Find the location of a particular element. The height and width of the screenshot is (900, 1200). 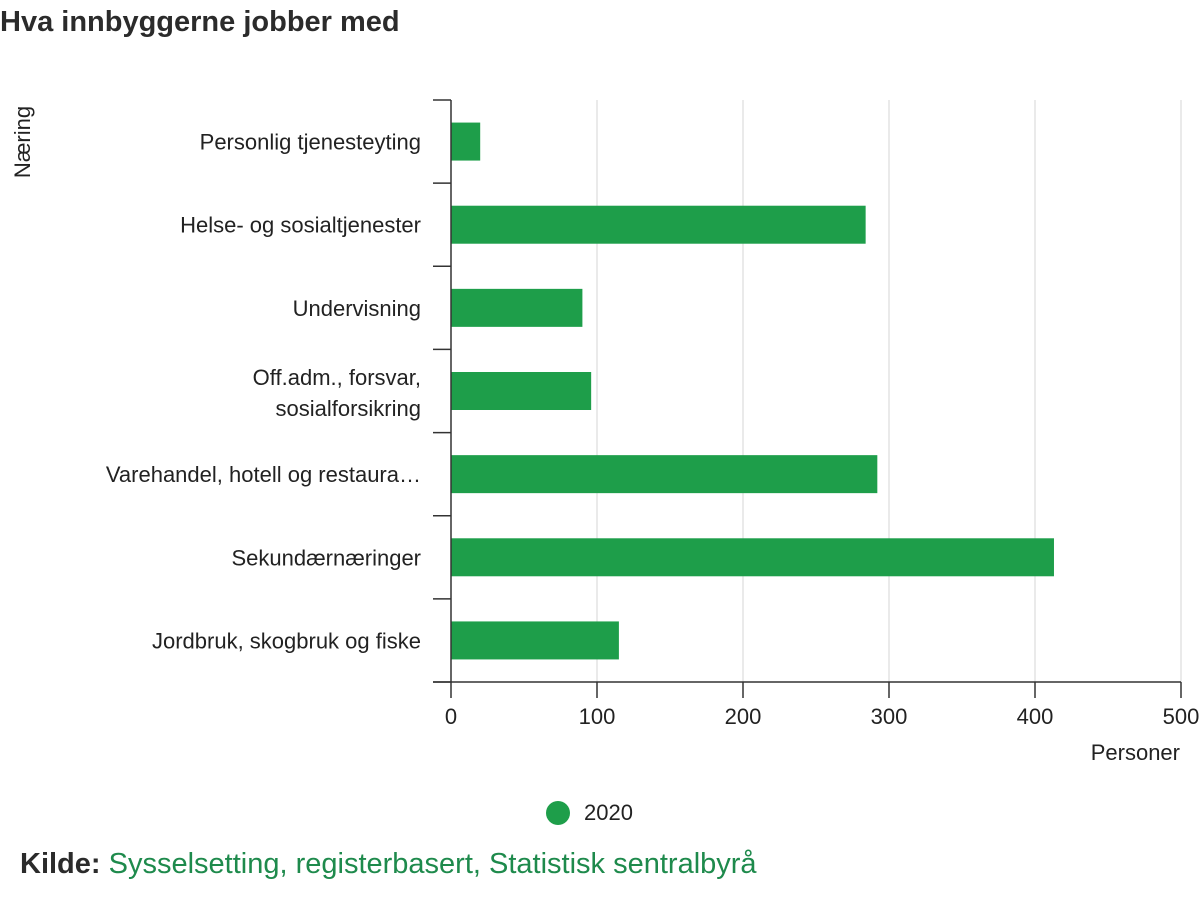

legend-marker is located at coordinates (558, 813).